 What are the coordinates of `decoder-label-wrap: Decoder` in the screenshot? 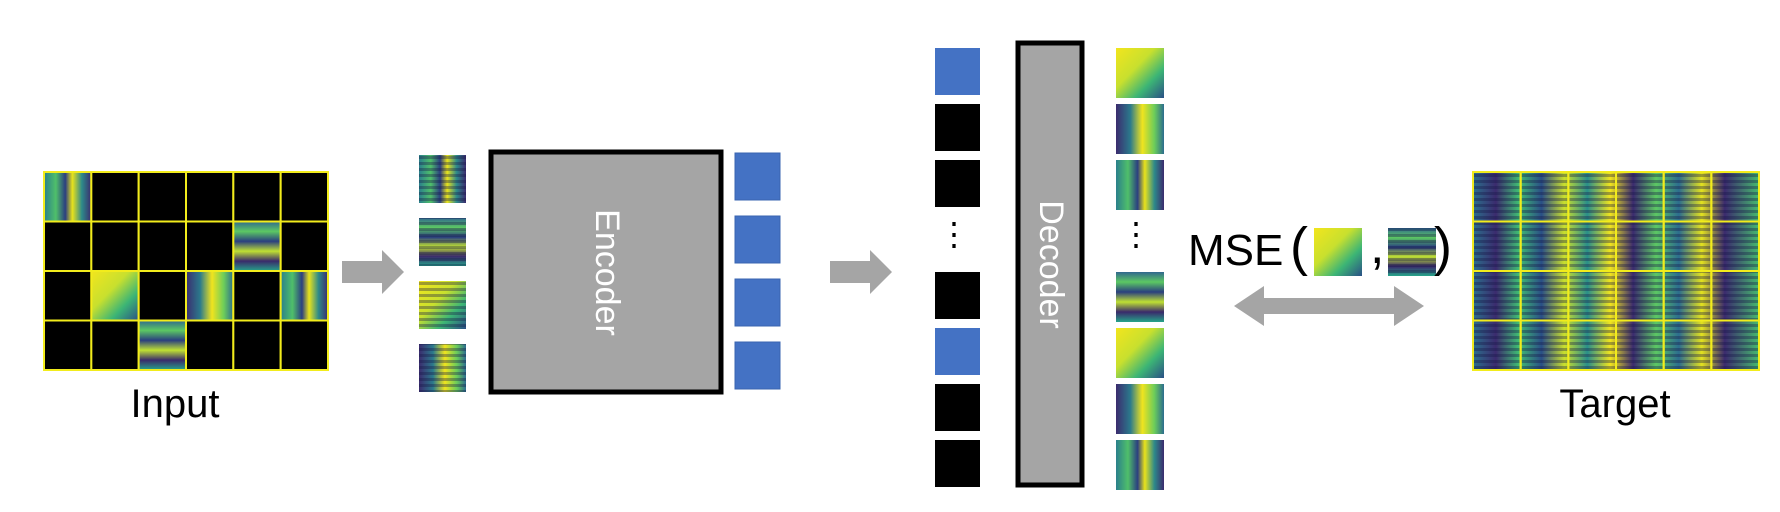 It's located at (1050, 264).